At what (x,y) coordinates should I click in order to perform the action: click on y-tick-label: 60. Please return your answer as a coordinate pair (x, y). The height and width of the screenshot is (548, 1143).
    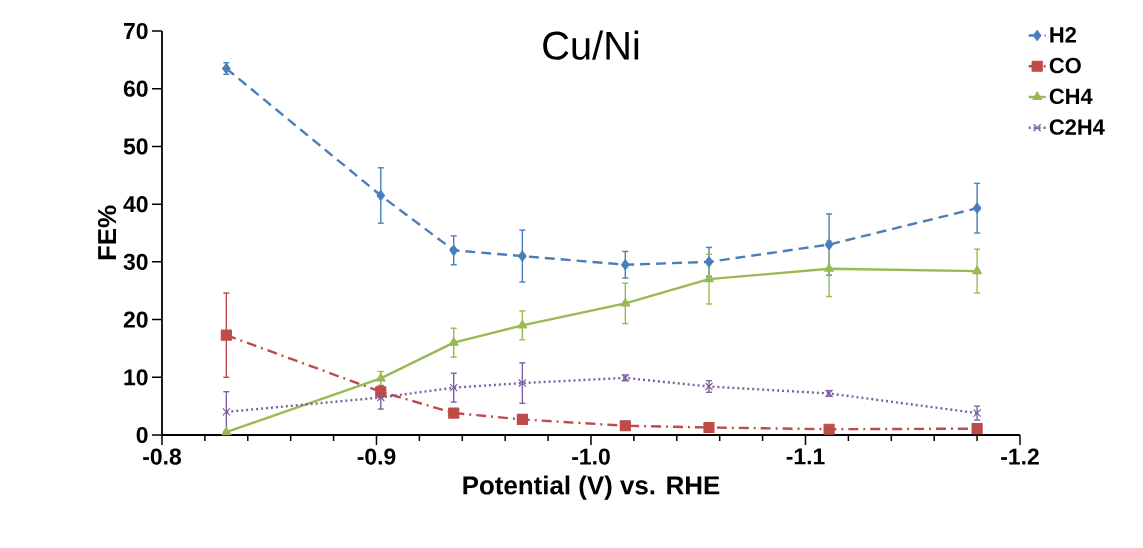
    Looking at the image, I should click on (135, 88).